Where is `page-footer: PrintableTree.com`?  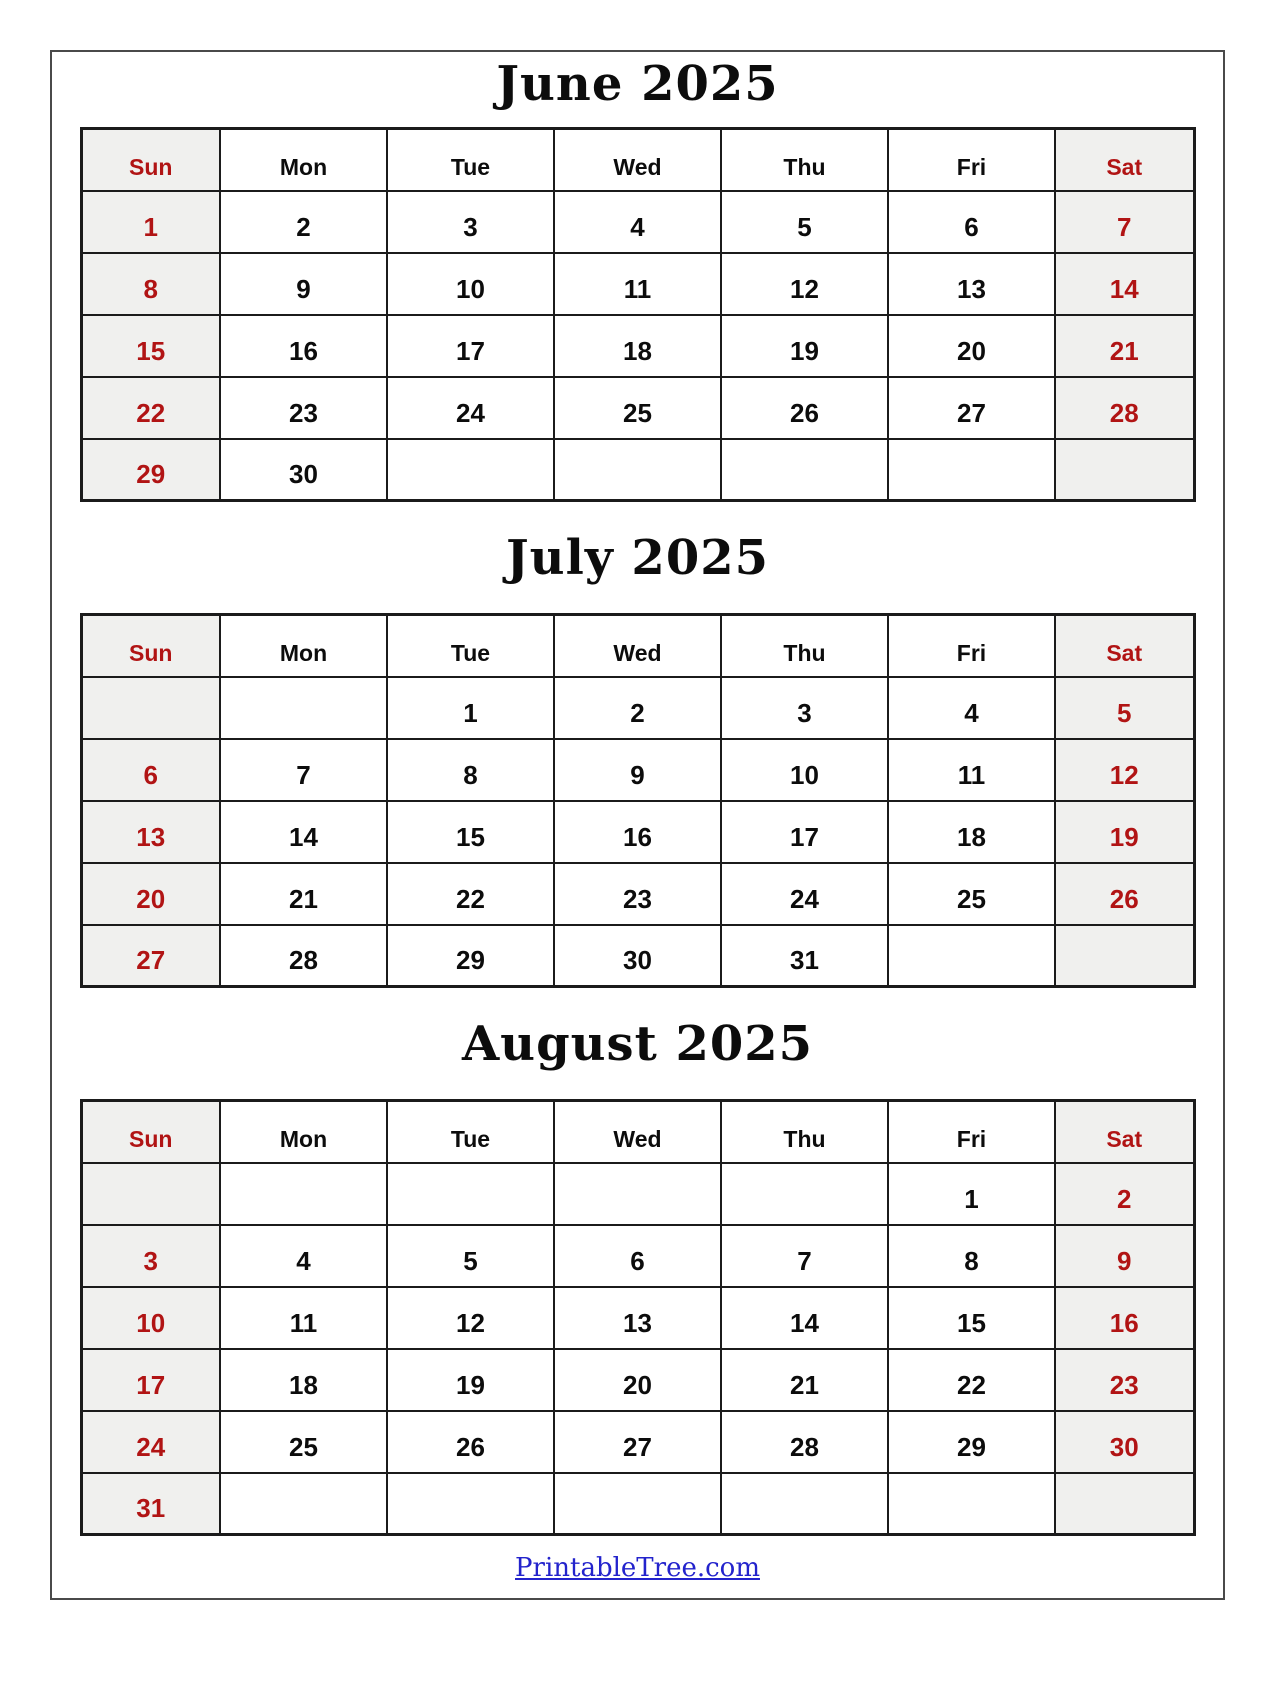
page-footer: PrintableTree.com is located at coordinates (637, 1568).